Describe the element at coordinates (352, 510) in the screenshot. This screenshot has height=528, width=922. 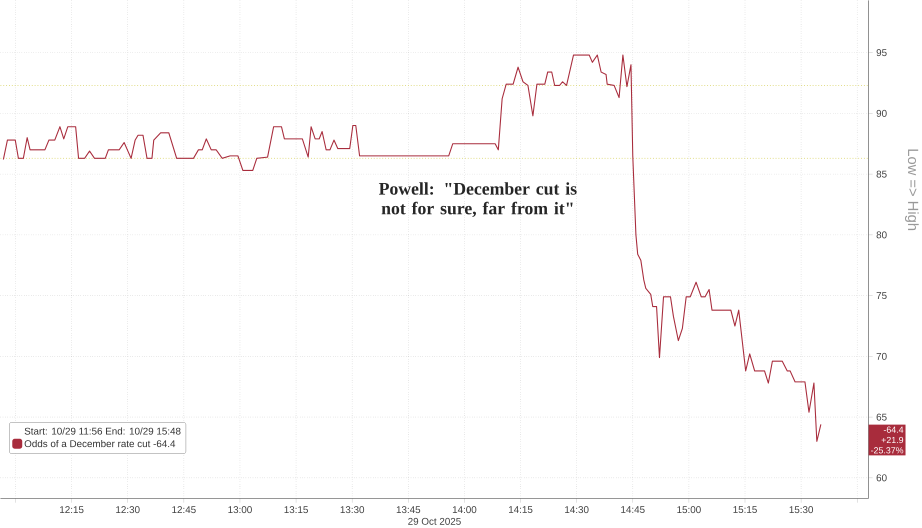
I see `x-tick-label: 13:30` at that location.